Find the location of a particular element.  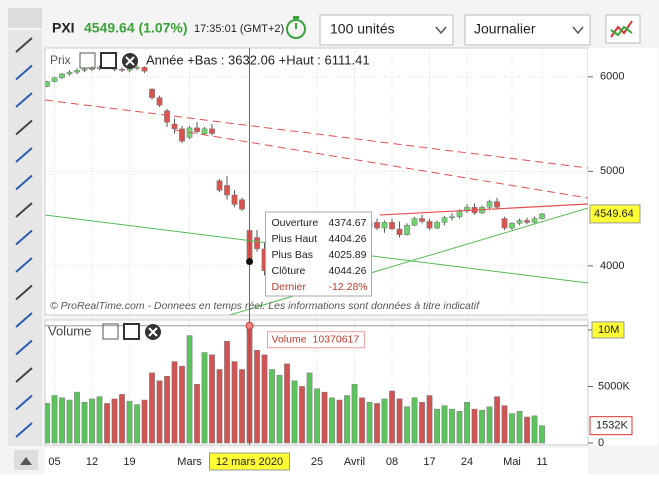

tooltip-label: Ouverture is located at coordinates (295, 223).